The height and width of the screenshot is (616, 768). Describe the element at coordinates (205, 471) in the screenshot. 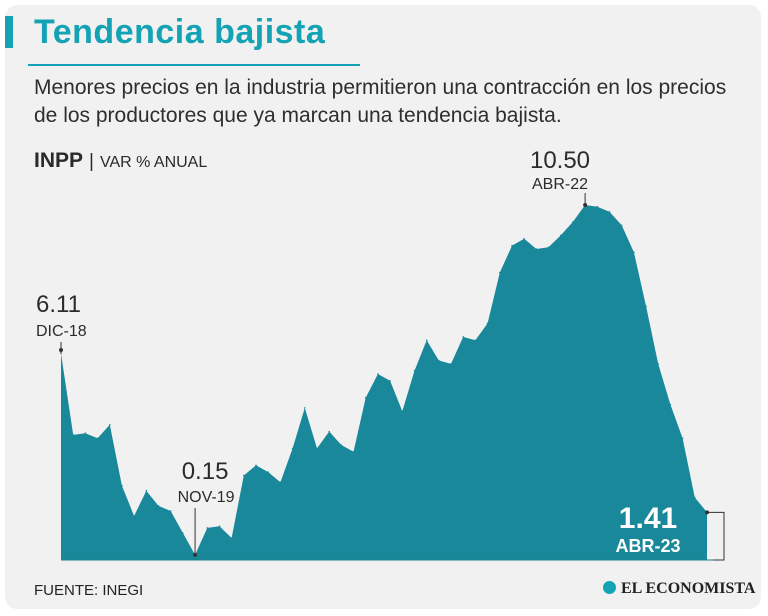

I see `annotation-value: 0.15` at that location.